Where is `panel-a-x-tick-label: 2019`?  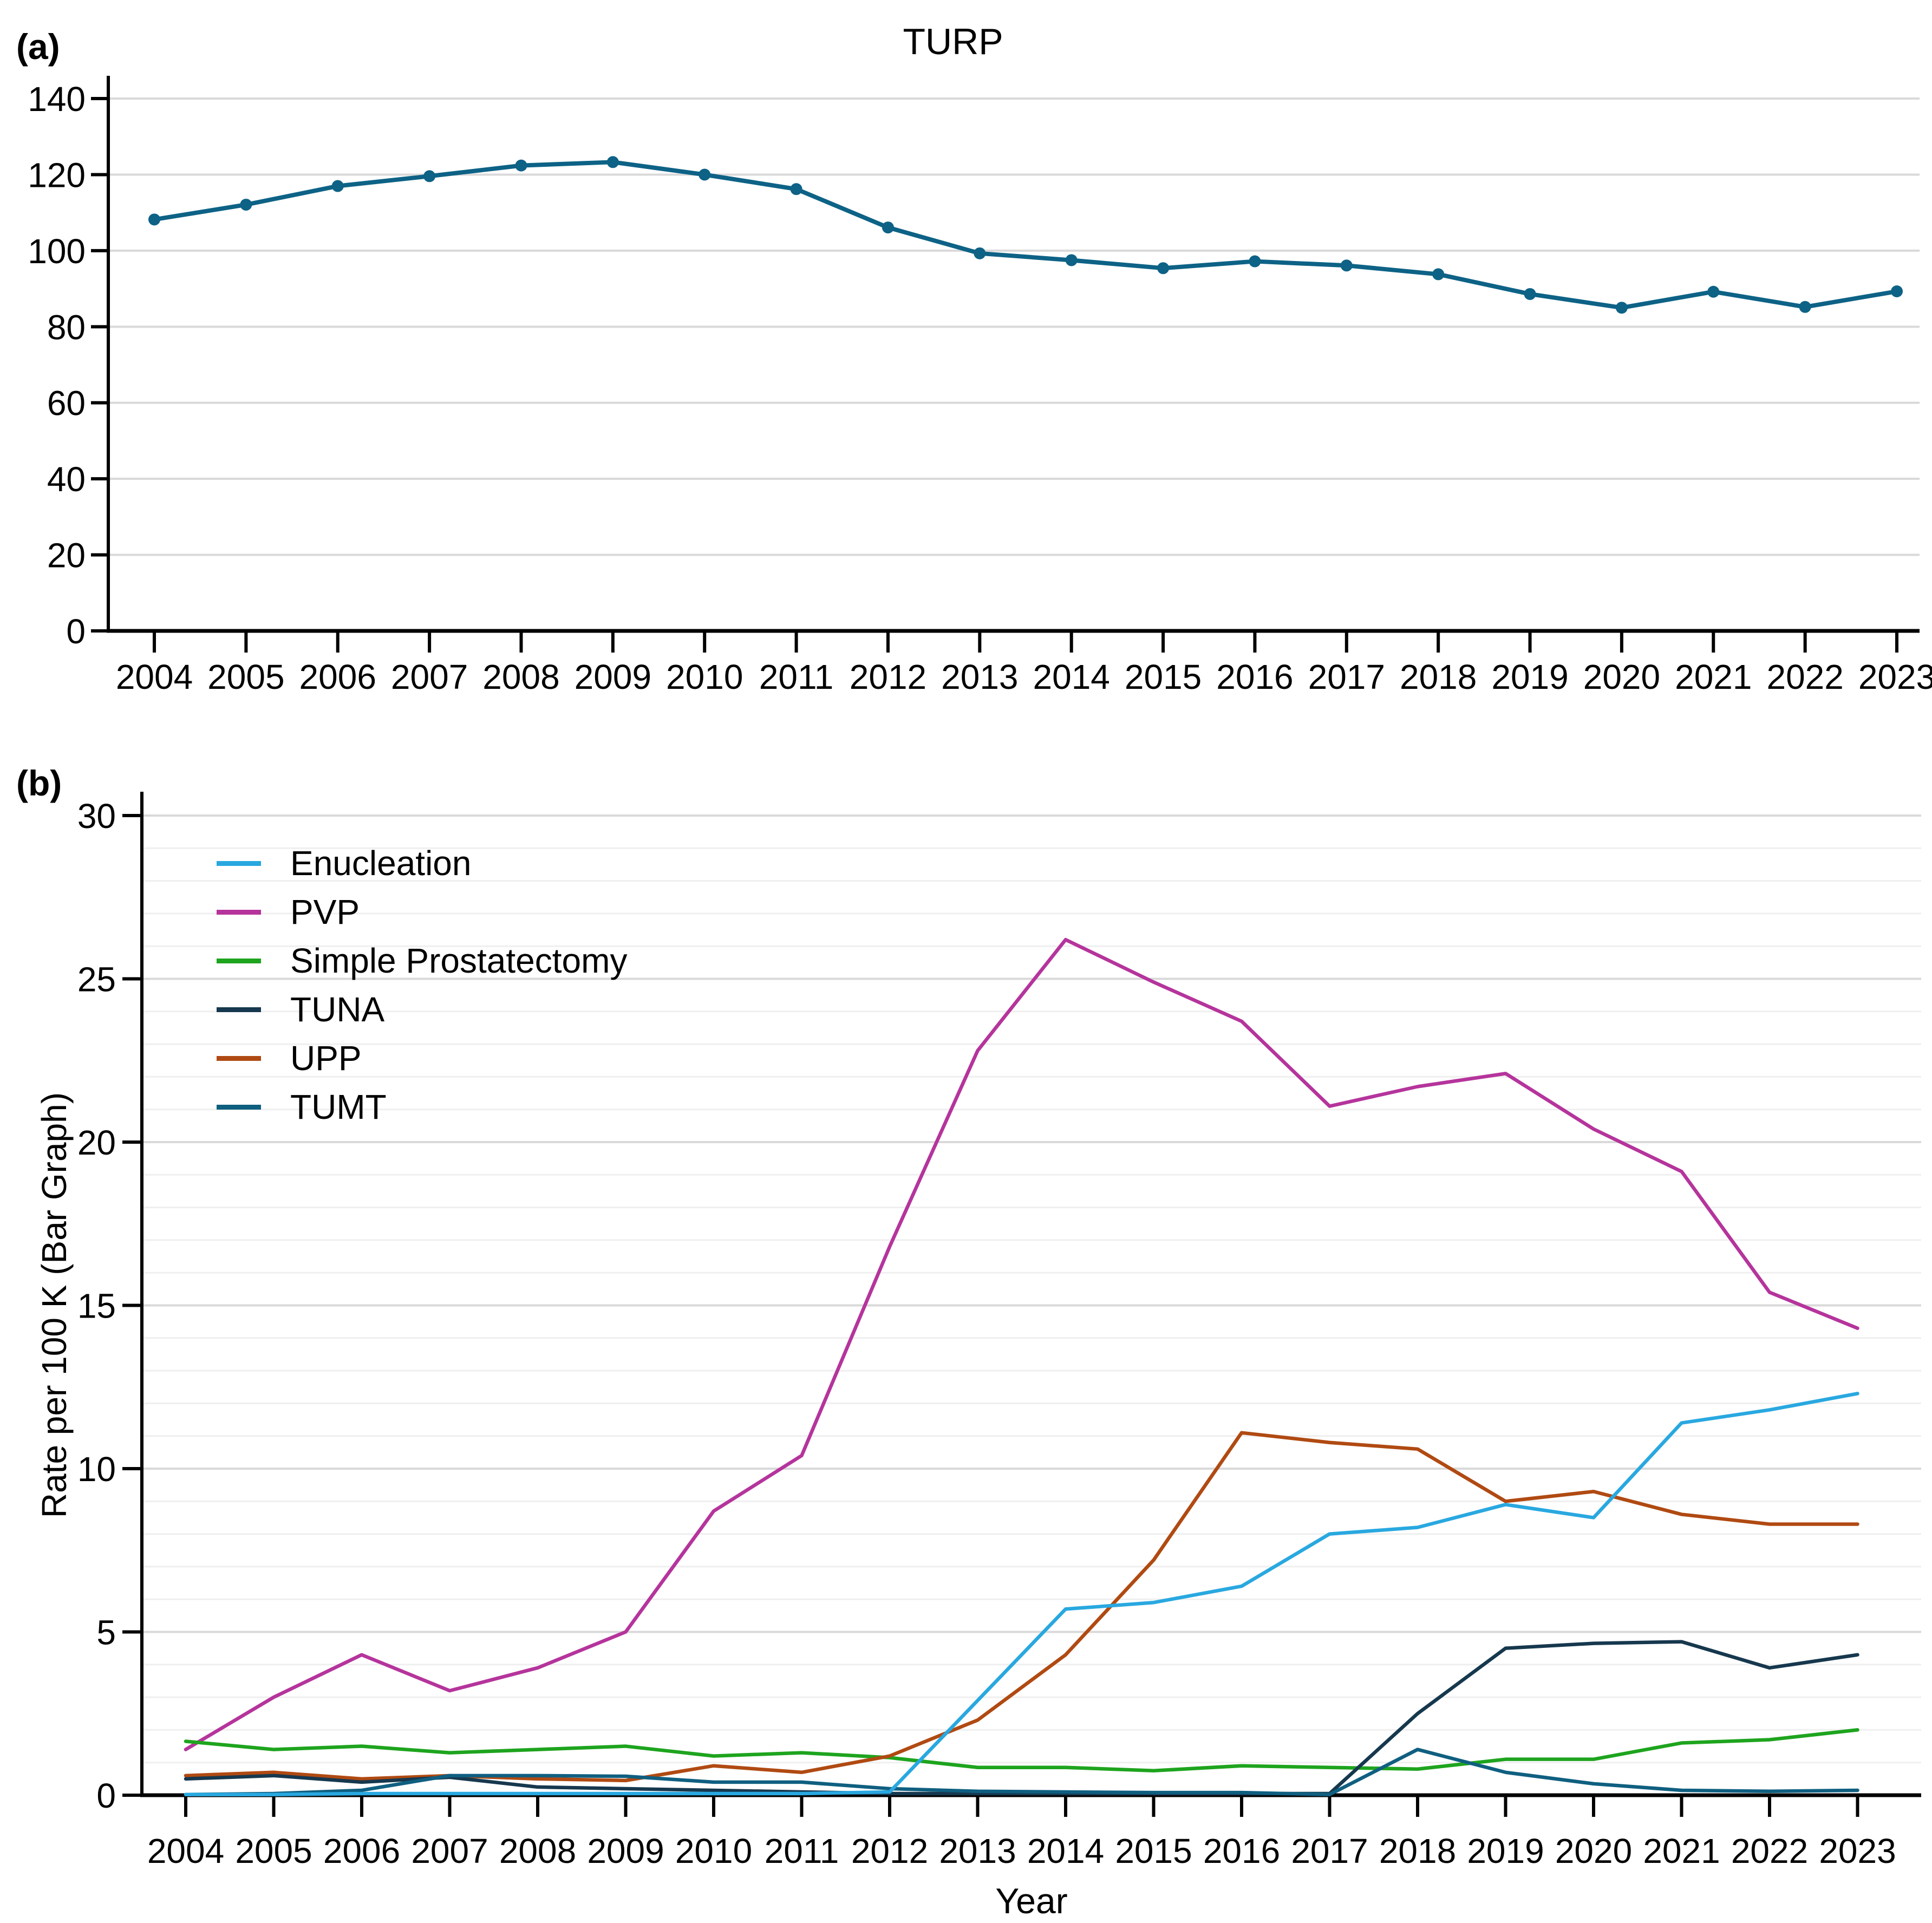
panel-a-x-tick-label: 2019 is located at coordinates (1529, 676).